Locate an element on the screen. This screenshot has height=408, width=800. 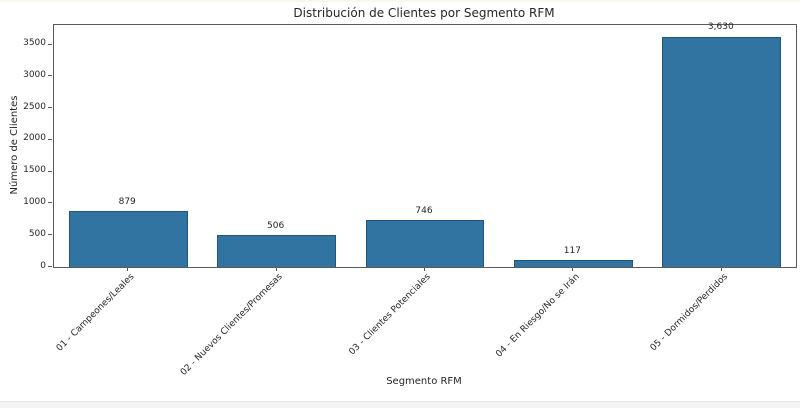
bar-value-label: 117 is located at coordinates (572, 250).